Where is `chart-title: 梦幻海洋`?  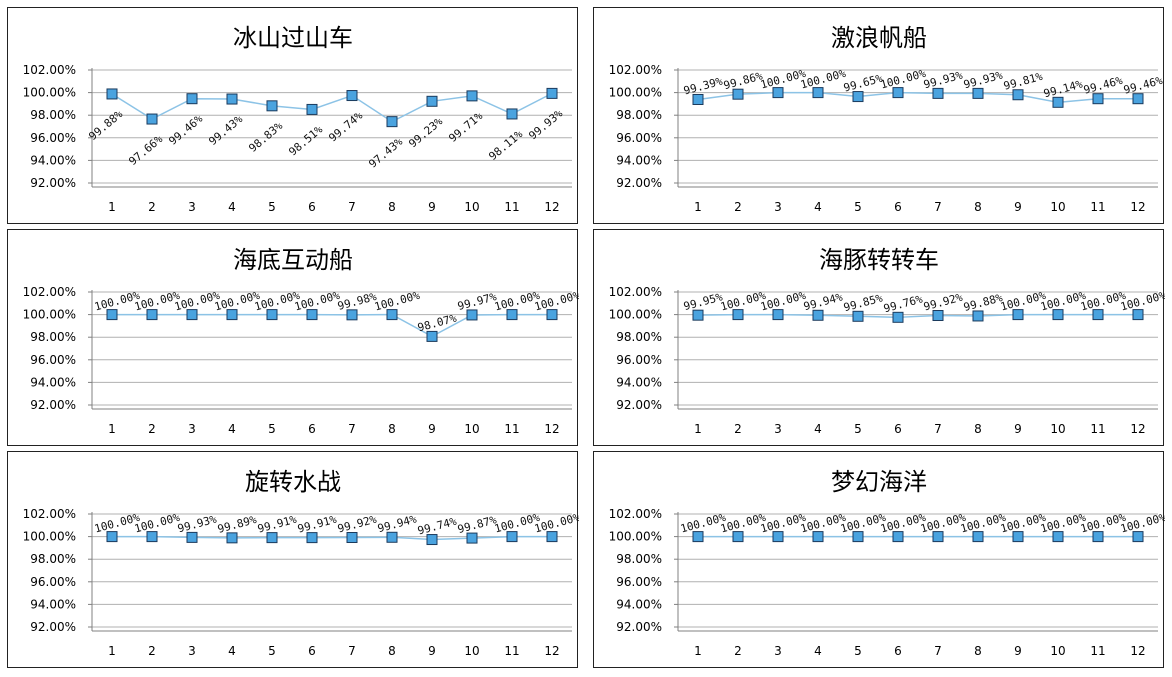 chart-title: 梦幻海洋 is located at coordinates (879, 482).